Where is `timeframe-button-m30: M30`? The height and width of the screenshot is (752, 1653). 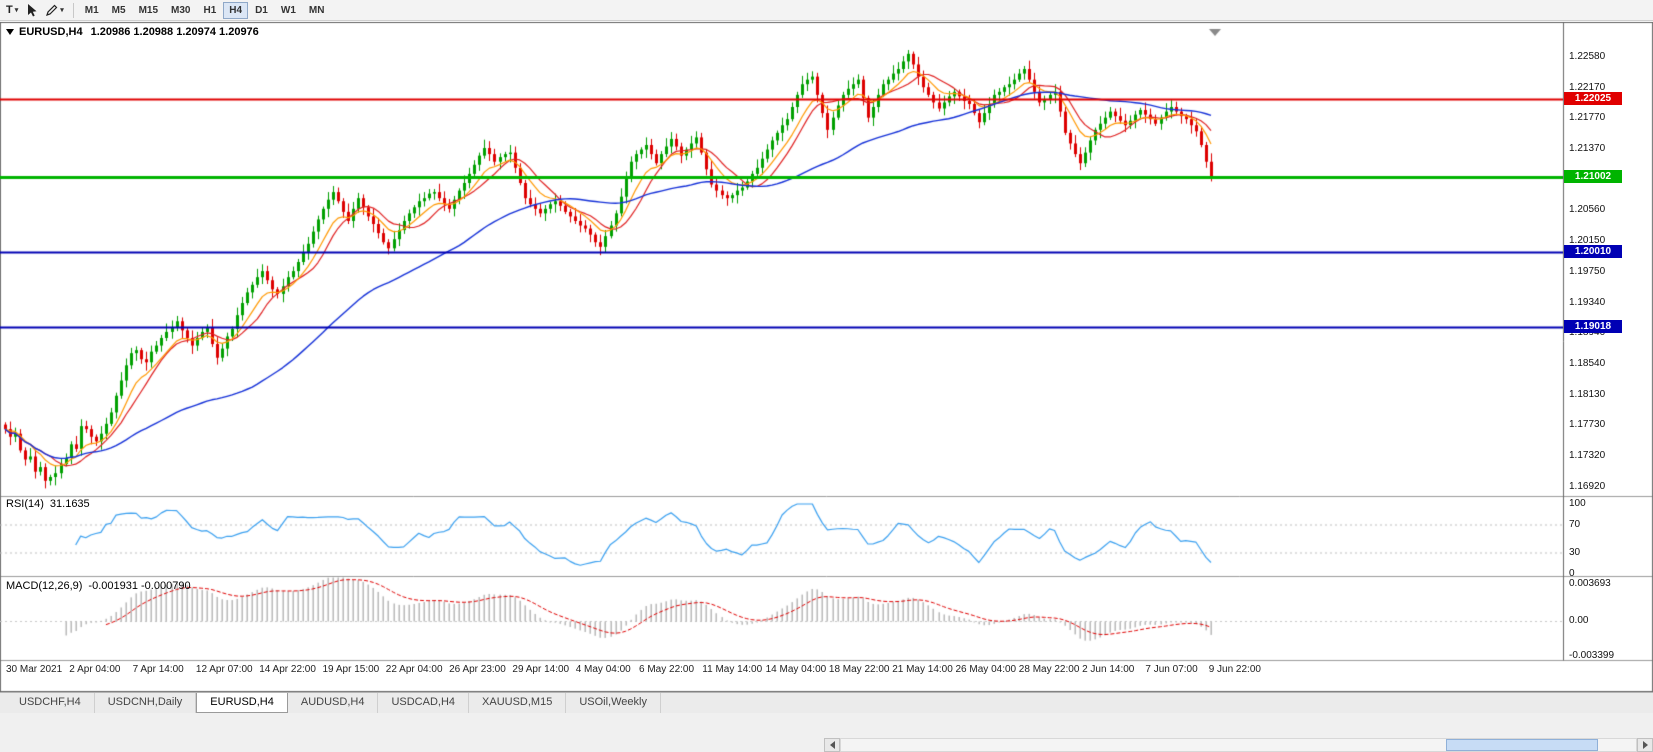
timeframe-button-m30: M30 is located at coordinates (180, 10).